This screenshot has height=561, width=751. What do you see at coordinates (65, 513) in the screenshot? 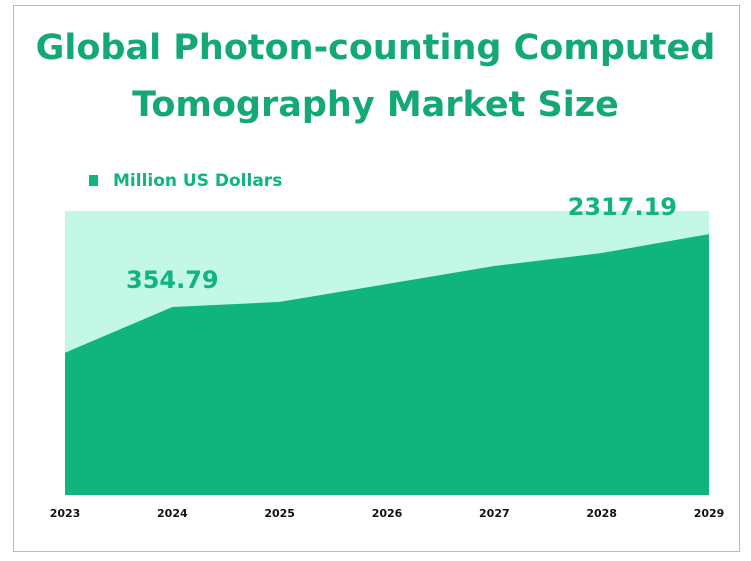
I see `x-tick-label: 2023` at bounding box center [65, 513].